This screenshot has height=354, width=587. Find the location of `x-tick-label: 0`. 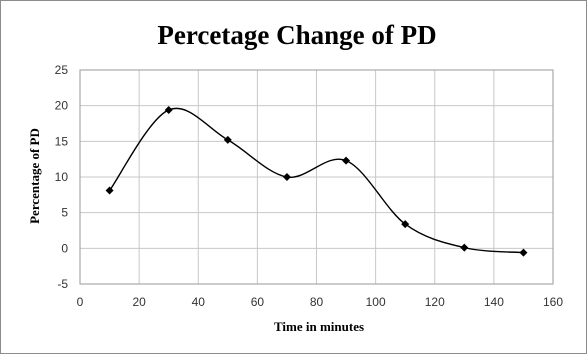

x-tick-label: 0 is located at coordinates (80, 302).